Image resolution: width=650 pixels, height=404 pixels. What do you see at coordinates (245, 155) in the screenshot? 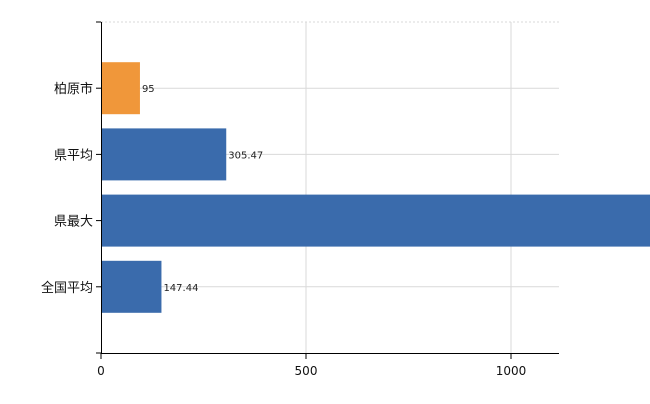
I see `data-label: 305.47` at bounding box center [245, 155].